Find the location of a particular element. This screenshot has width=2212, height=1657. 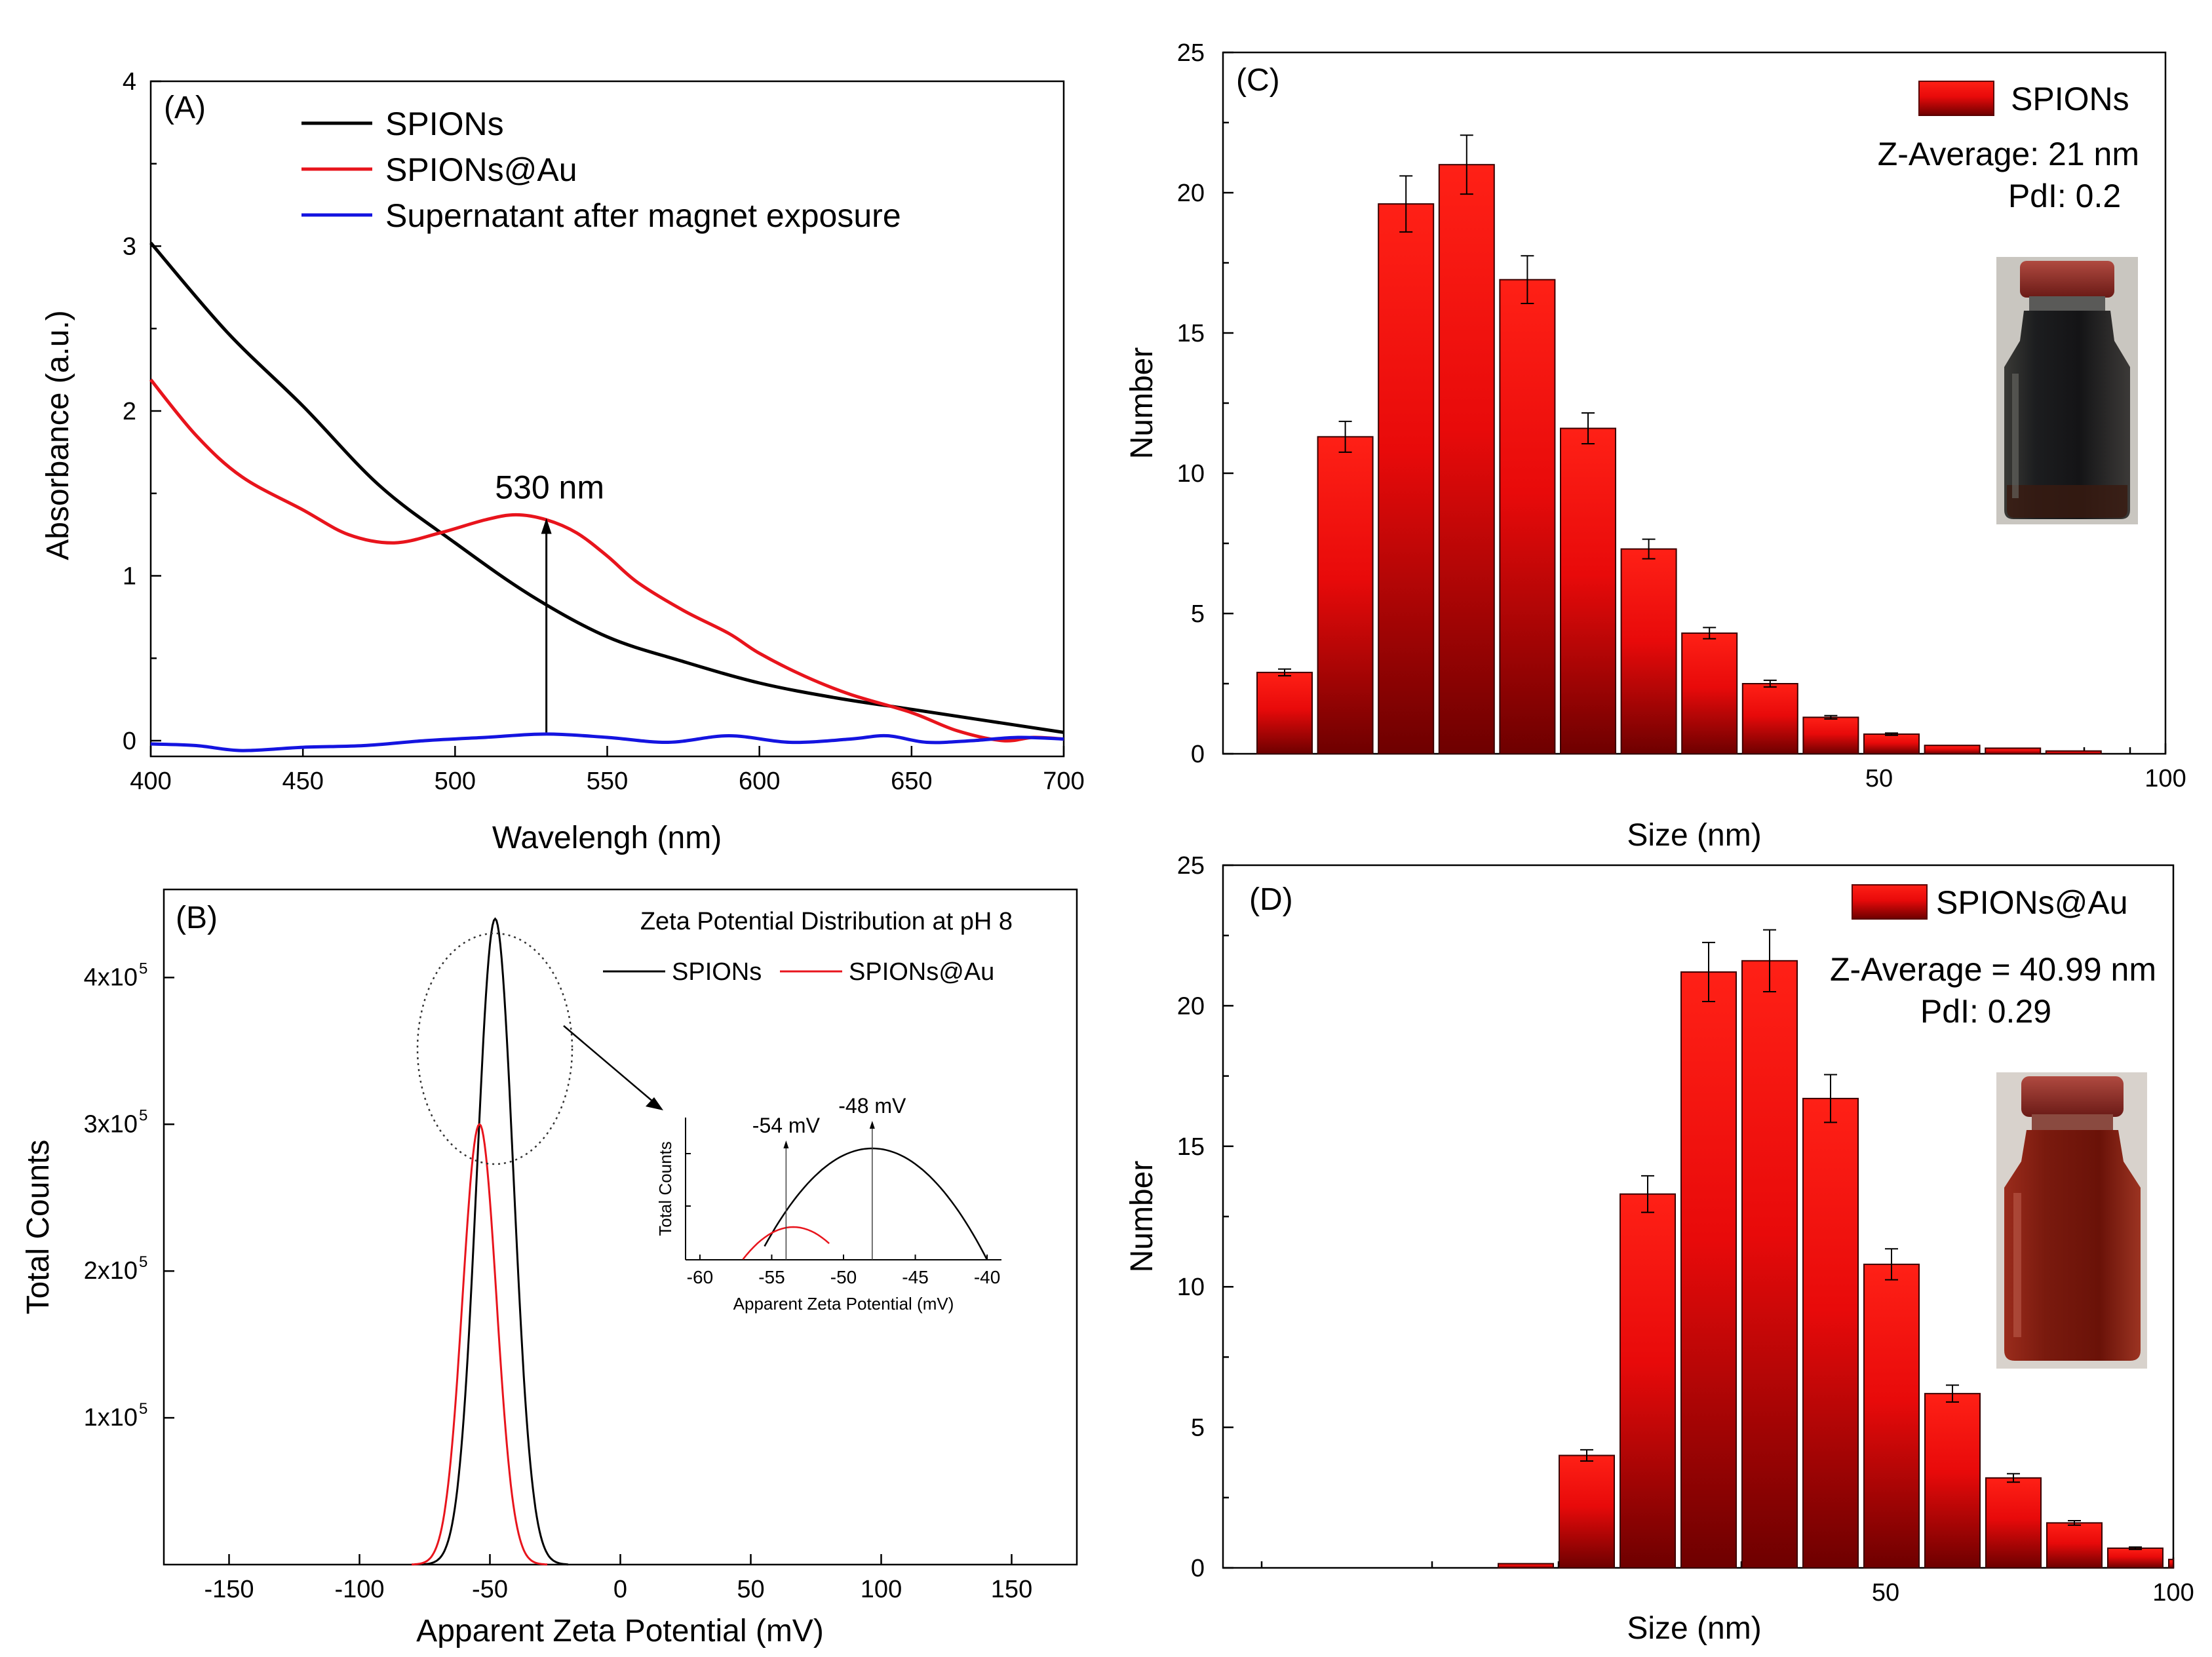

x-tick-label: 500 is located at coordinates (456, 781).